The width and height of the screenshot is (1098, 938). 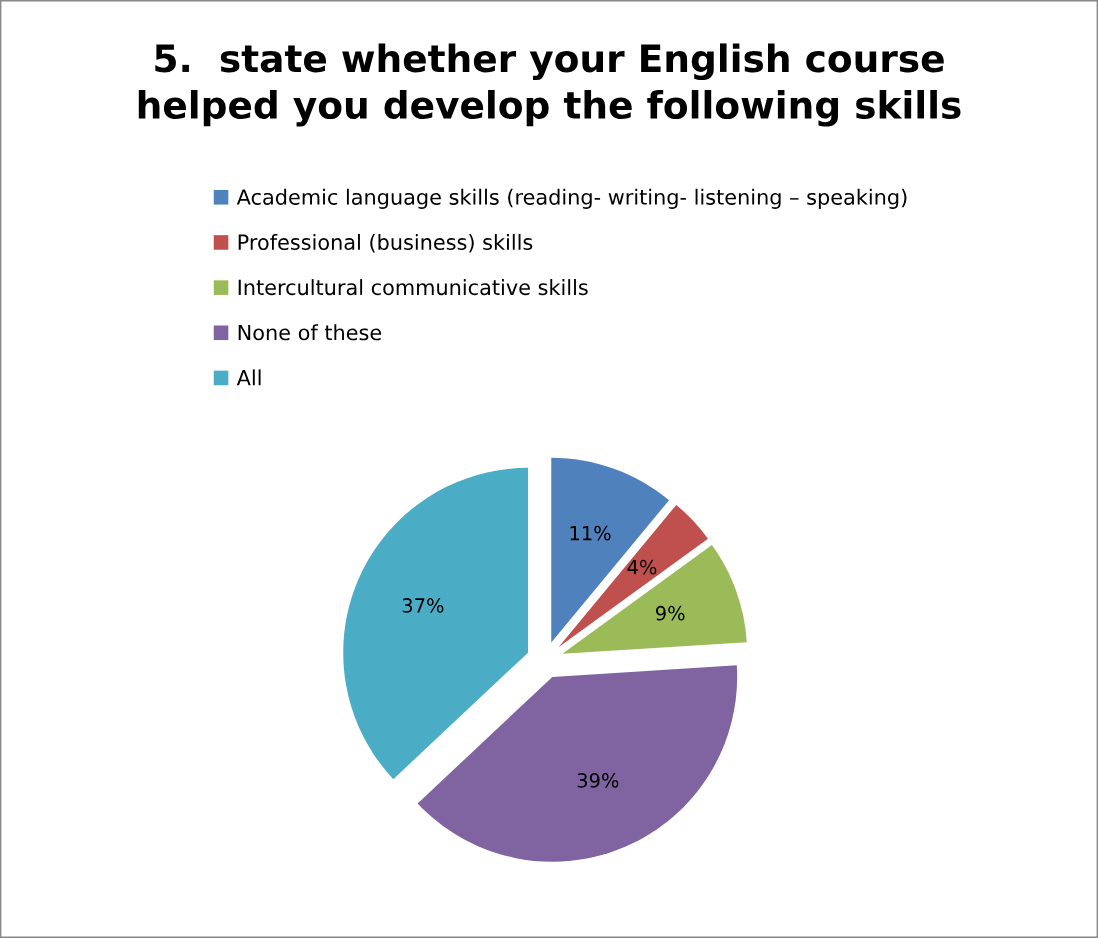 What do you see at coordinates (423, 605) in the screenshot?
I see `data-label: 37%` at bounding box center [423, 605].